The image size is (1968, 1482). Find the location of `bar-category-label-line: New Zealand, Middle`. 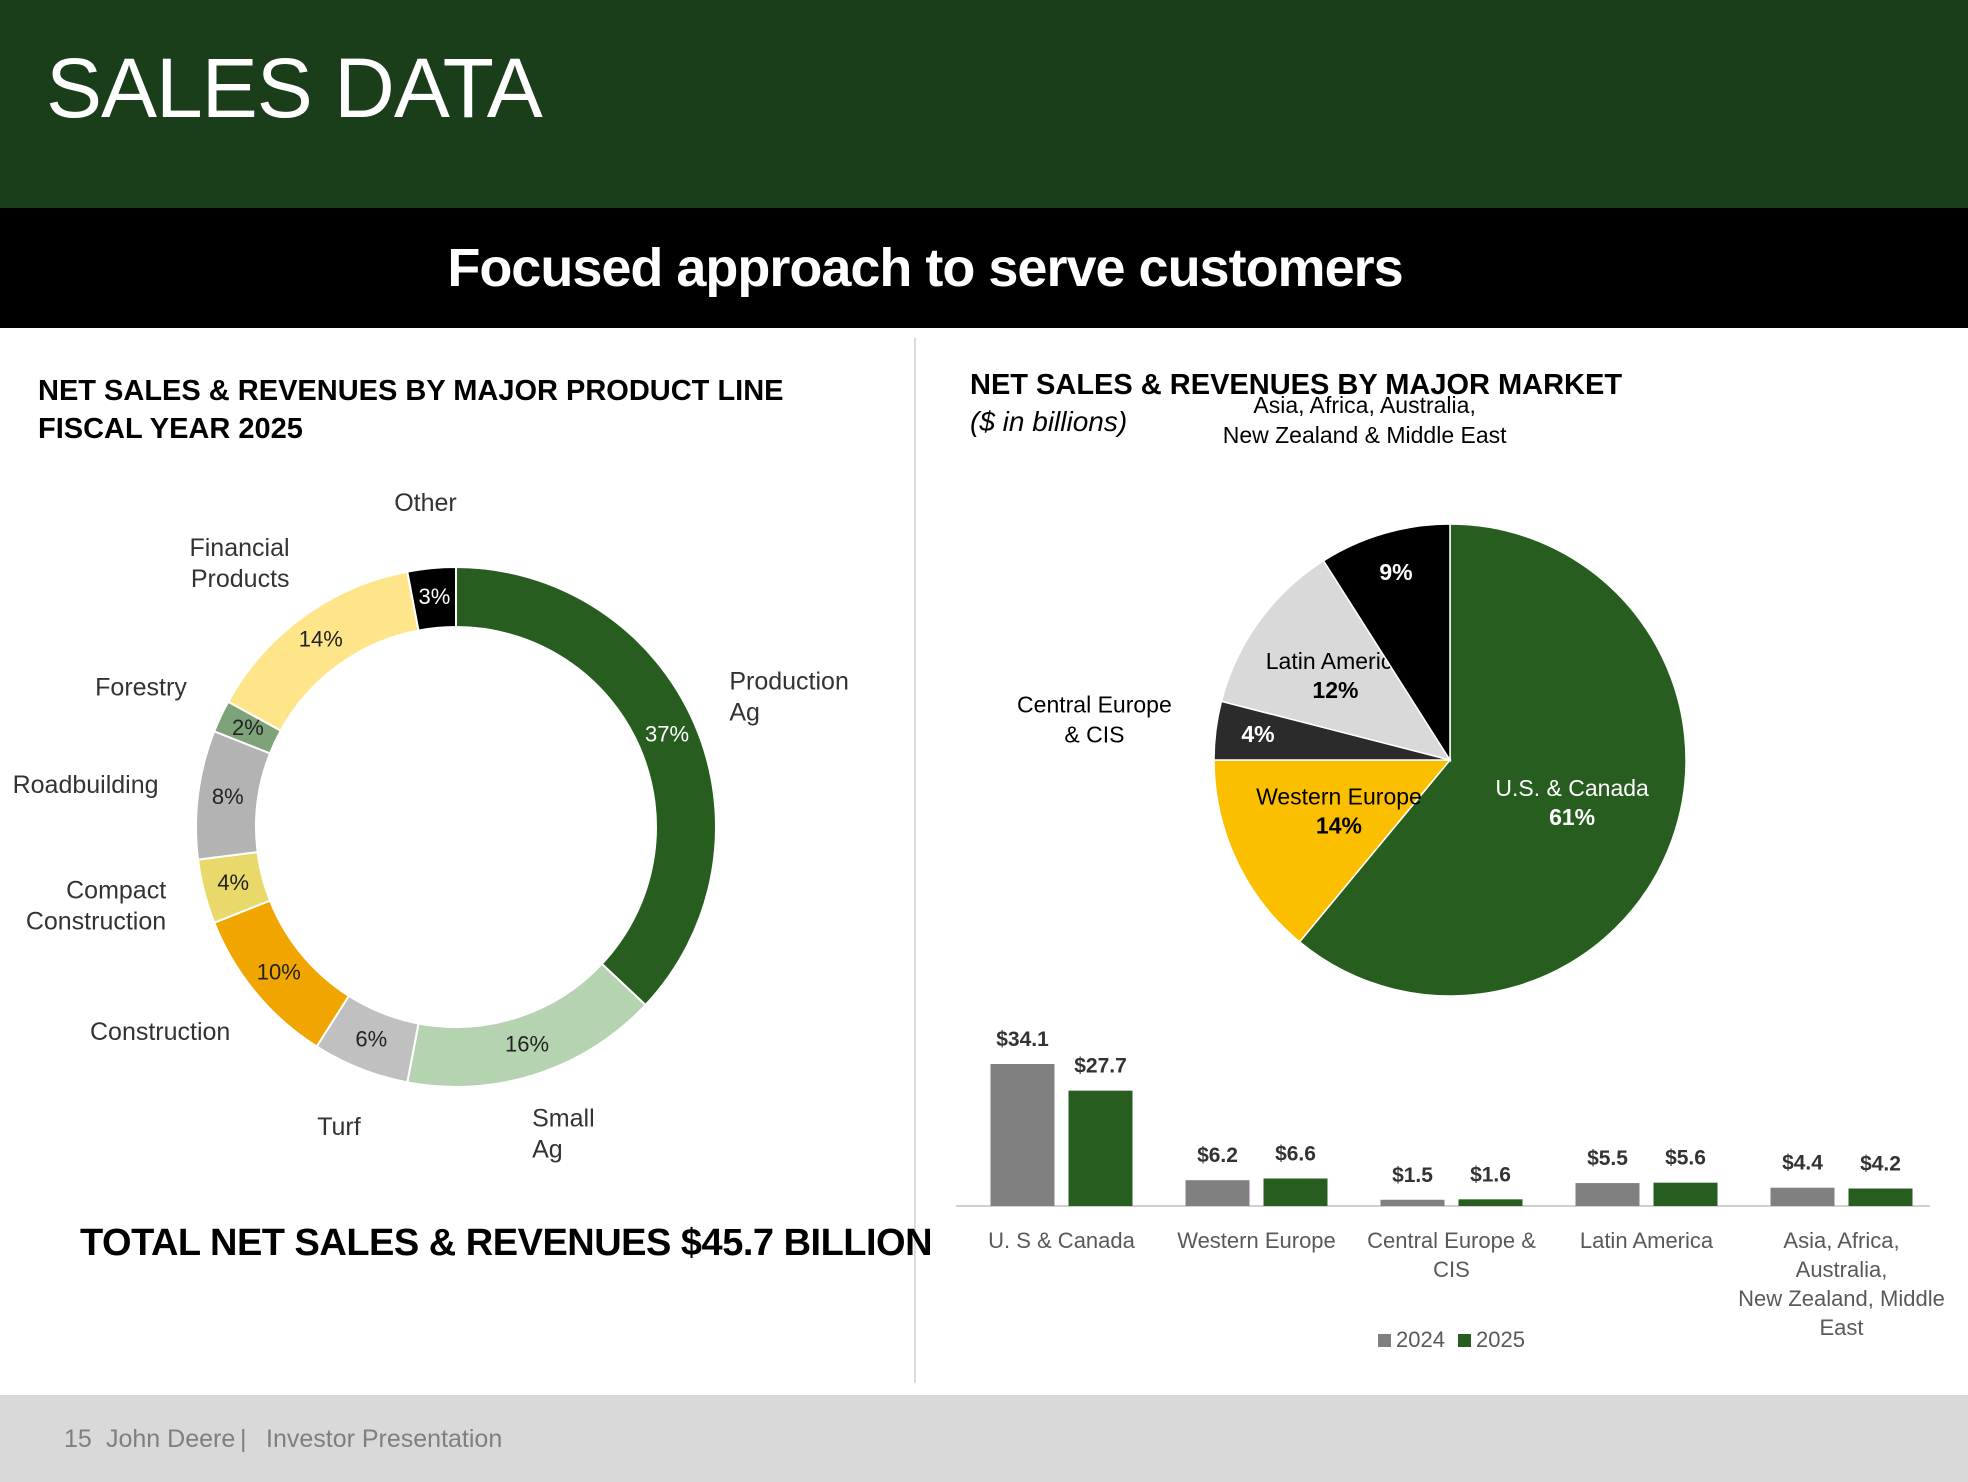

bar-category-label-line: New Zealand, Middle is located at coordinates (1841, 1298).